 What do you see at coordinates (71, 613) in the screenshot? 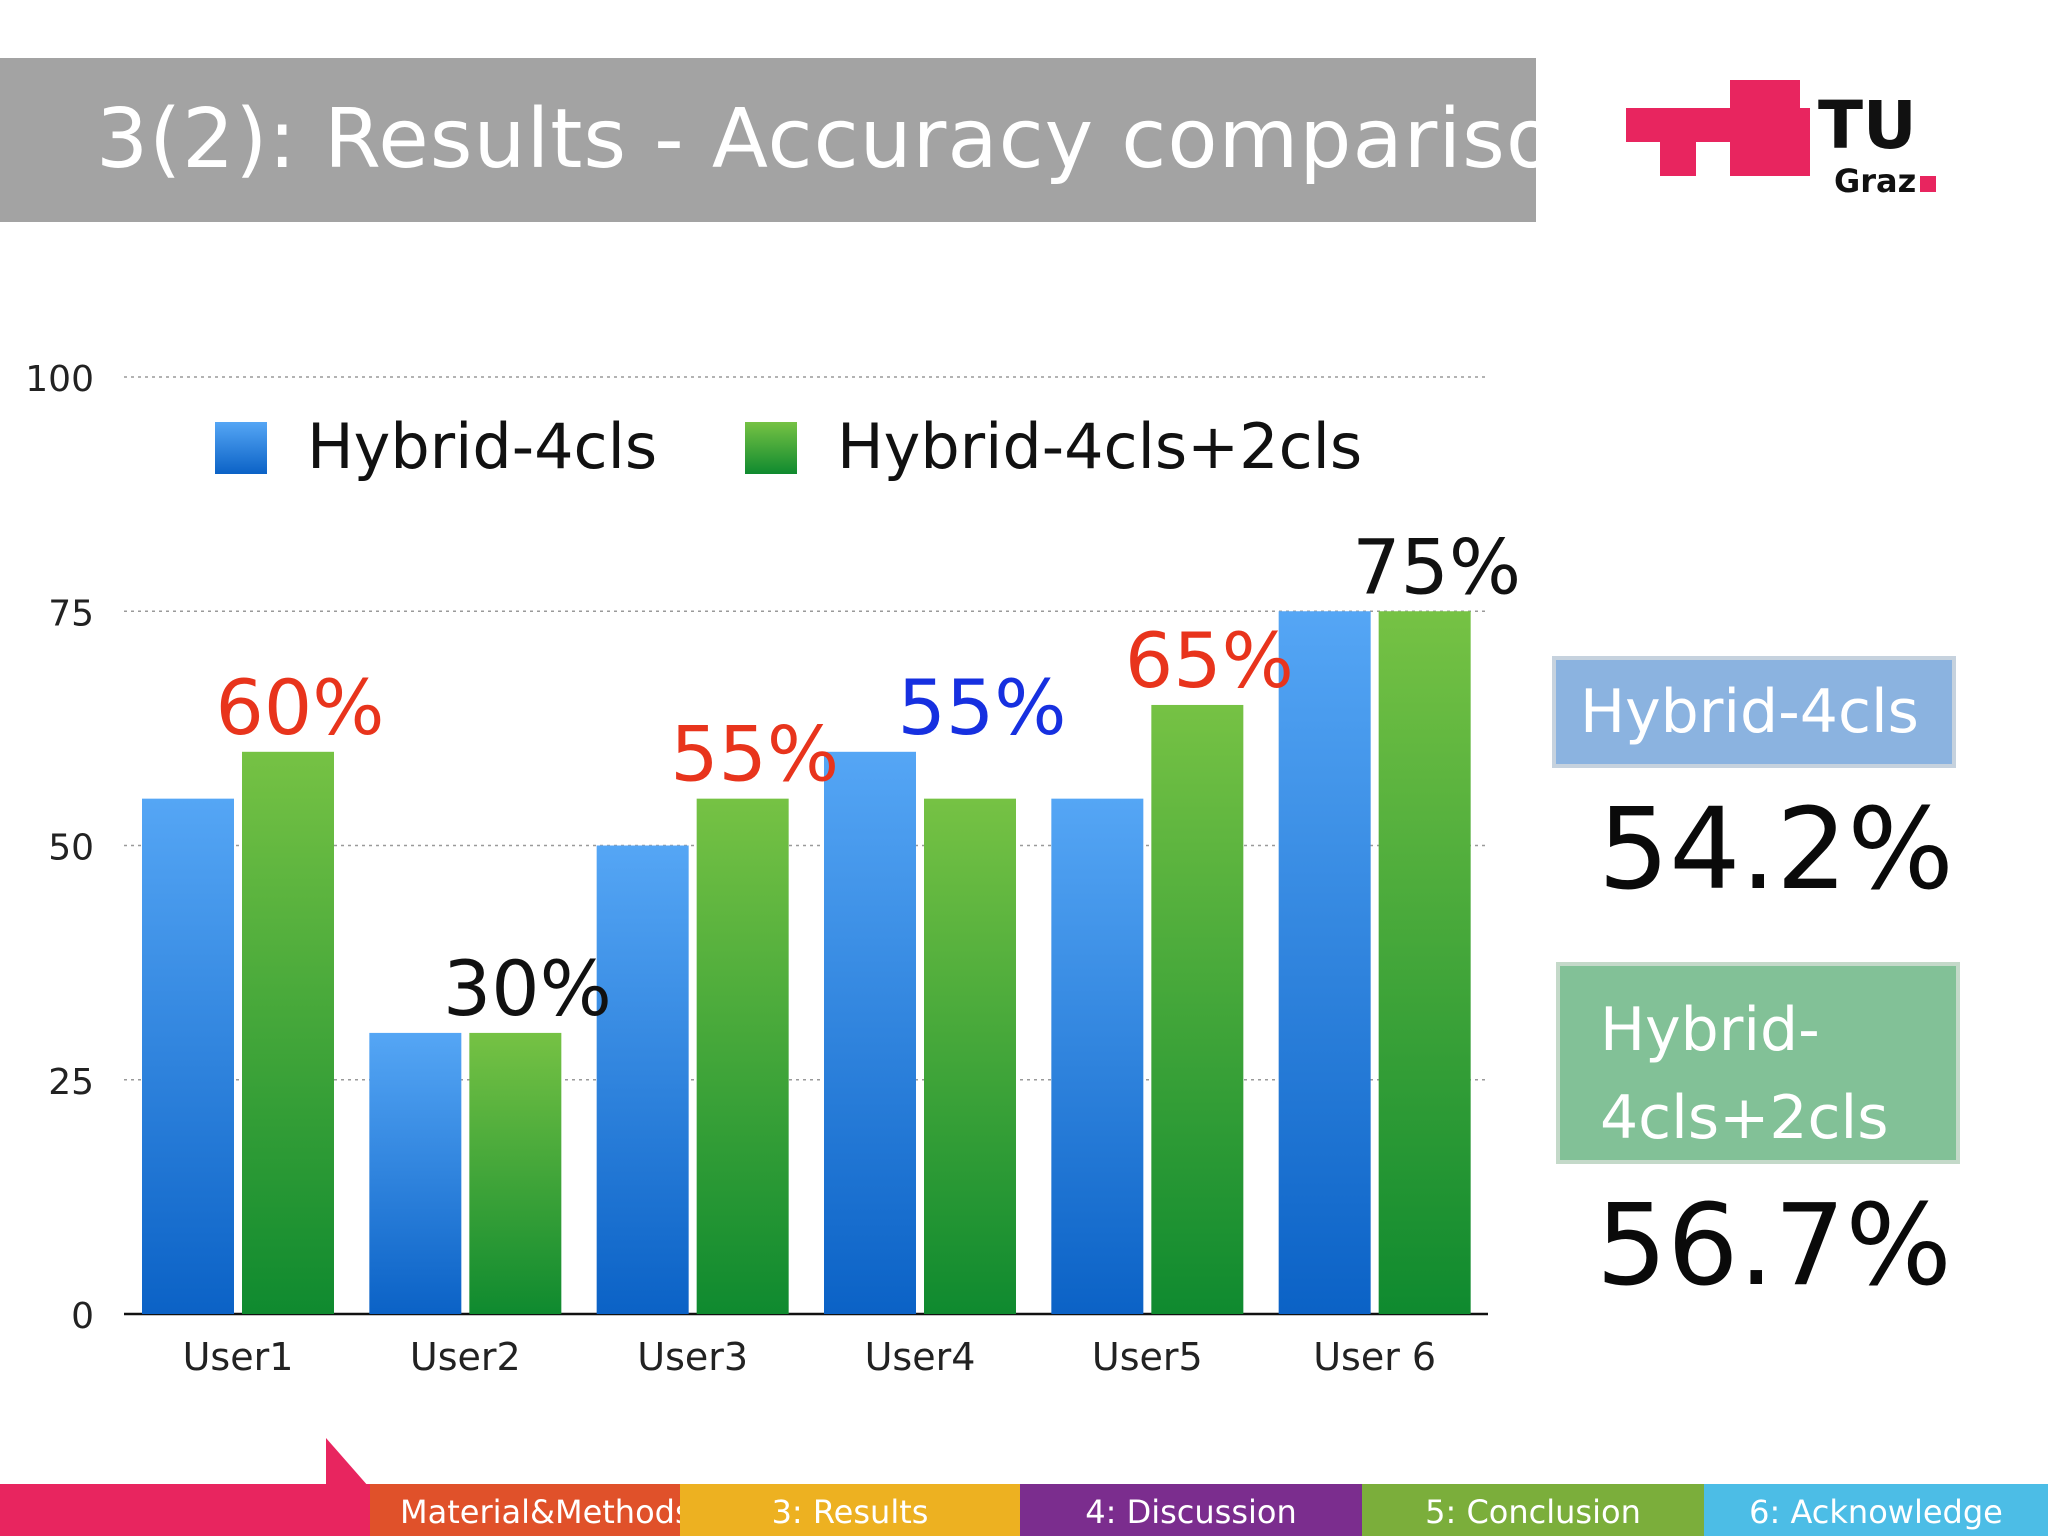
I see `y-tick-label: 75` at bounding box center [71, 613].